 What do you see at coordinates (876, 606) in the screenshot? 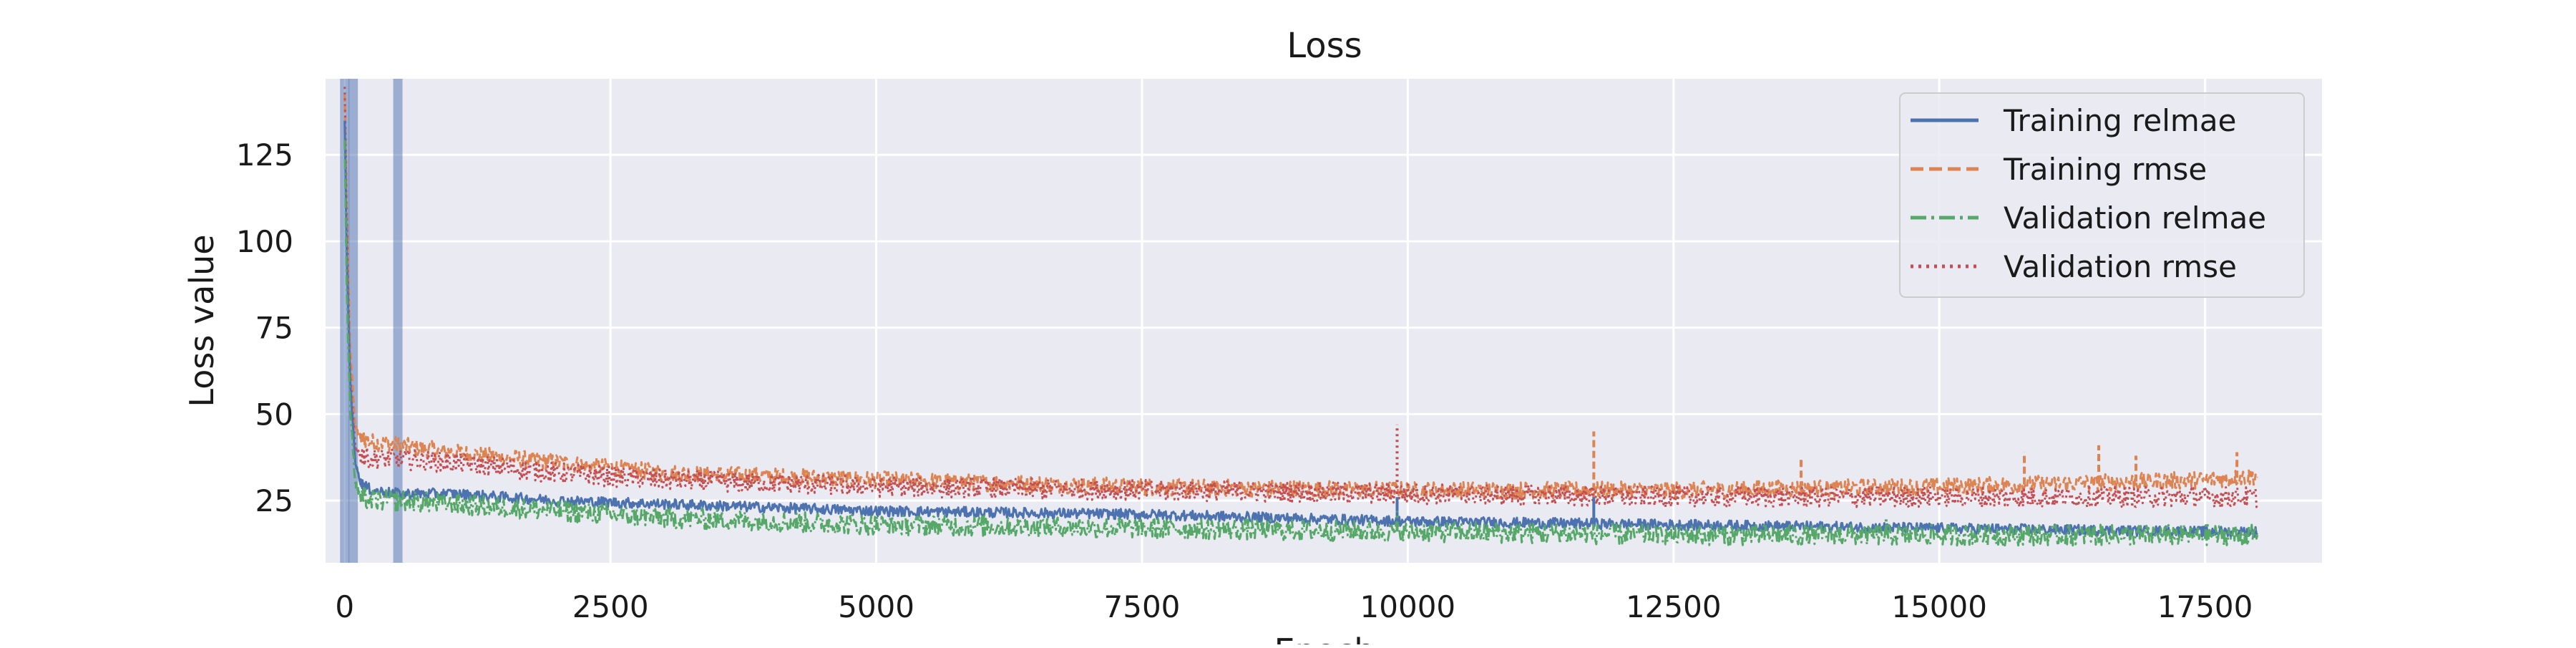
I see `x-tick-label: 5000` at bounding box center [876, 606].